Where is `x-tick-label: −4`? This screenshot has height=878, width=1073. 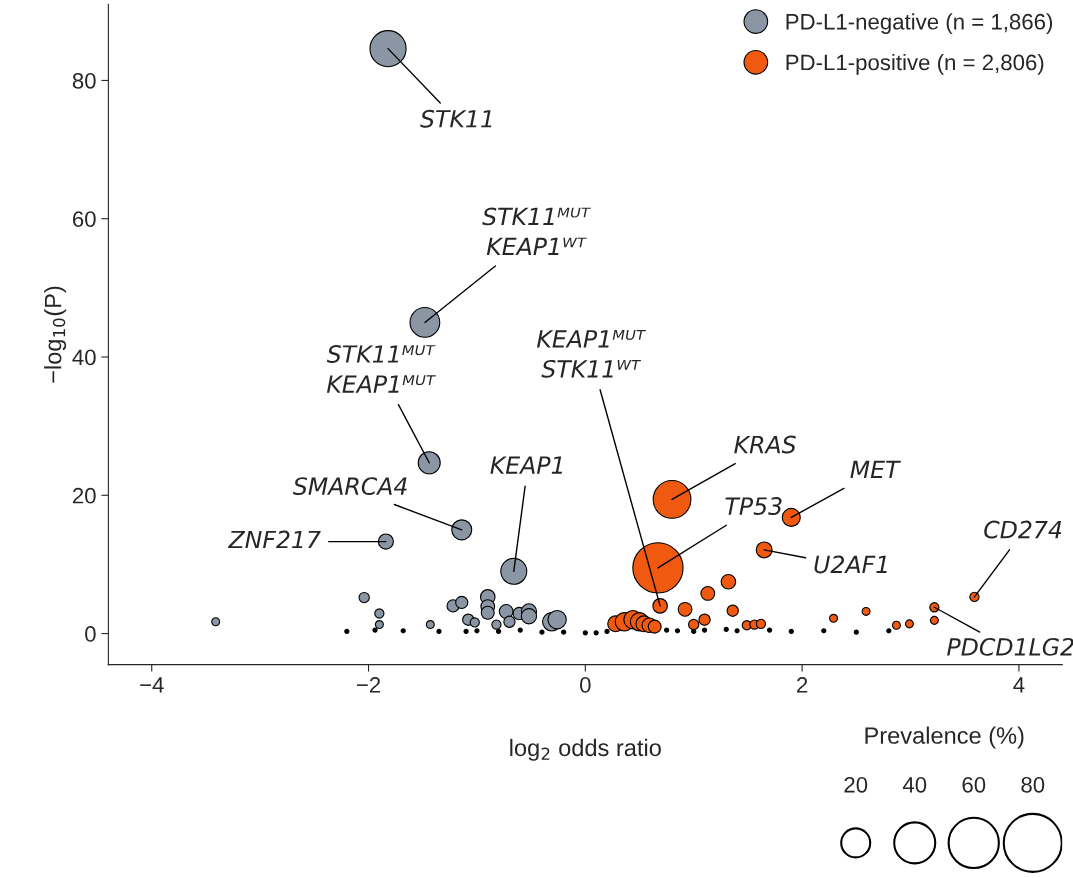 x-tick-label: −4 is located at coordinates (152, 685).